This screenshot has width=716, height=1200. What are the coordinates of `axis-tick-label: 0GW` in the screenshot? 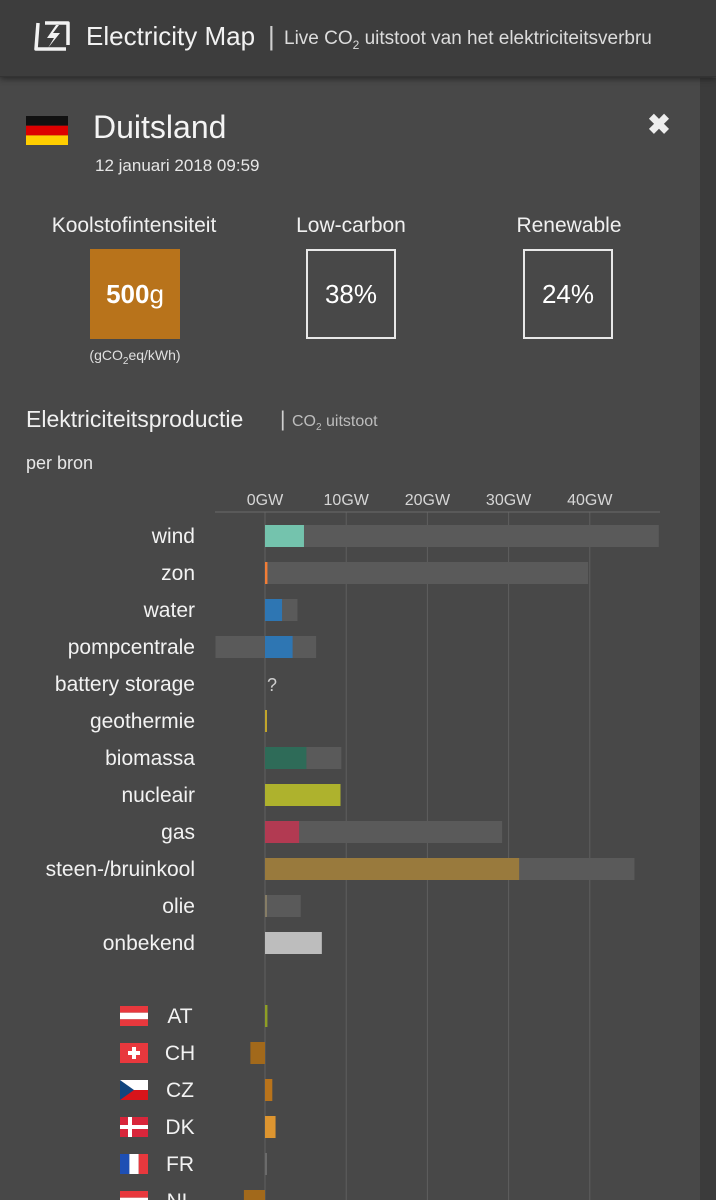 It's located at (265, 500).